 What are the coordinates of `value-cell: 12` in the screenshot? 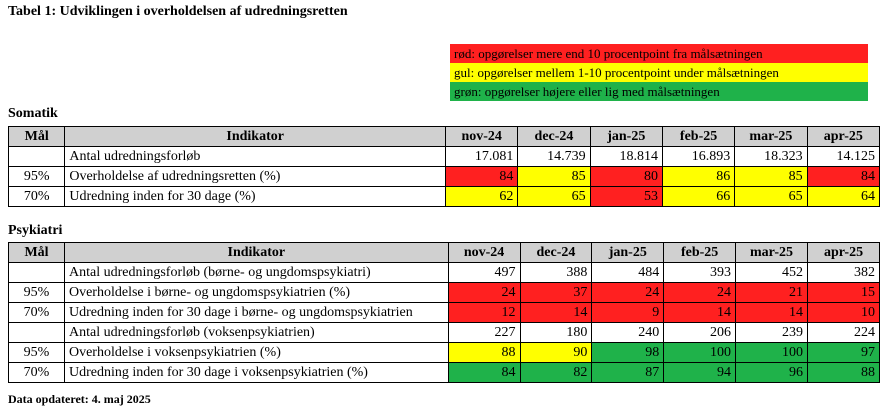 It's located at (484, 312).